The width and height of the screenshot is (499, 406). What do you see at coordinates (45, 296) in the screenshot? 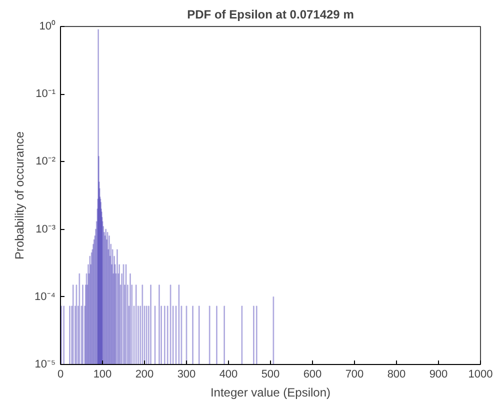
I see `y-tick-label: 10⁻⁴` at bounding box center [45, 296].